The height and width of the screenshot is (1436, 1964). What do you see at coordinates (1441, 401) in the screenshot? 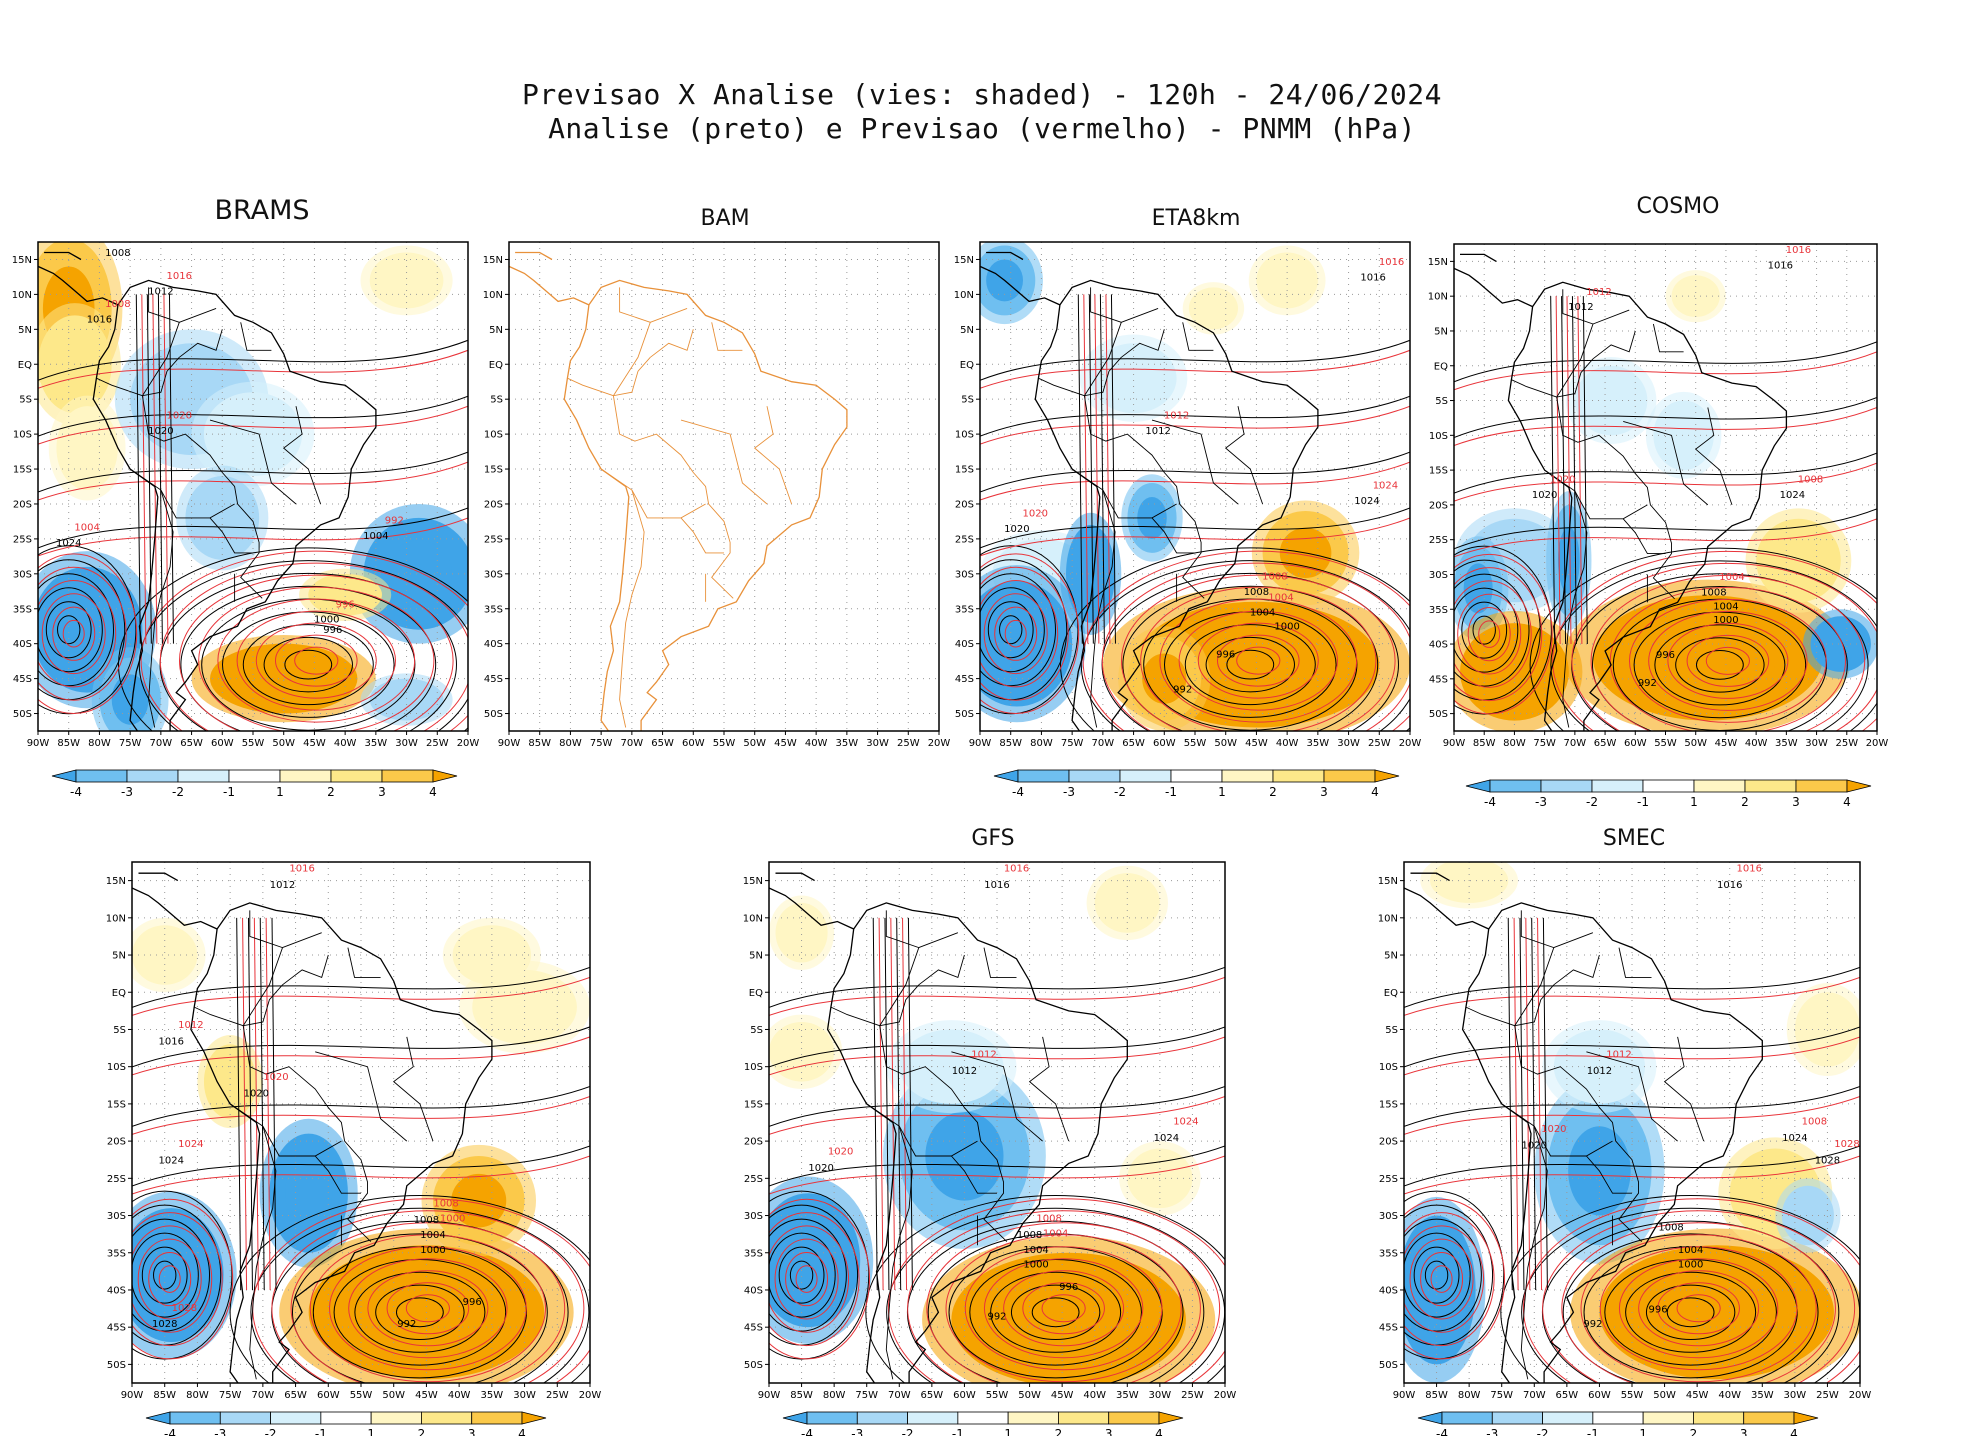
I see `y-tick-label: 5S` at bounding box center [1441, 401].